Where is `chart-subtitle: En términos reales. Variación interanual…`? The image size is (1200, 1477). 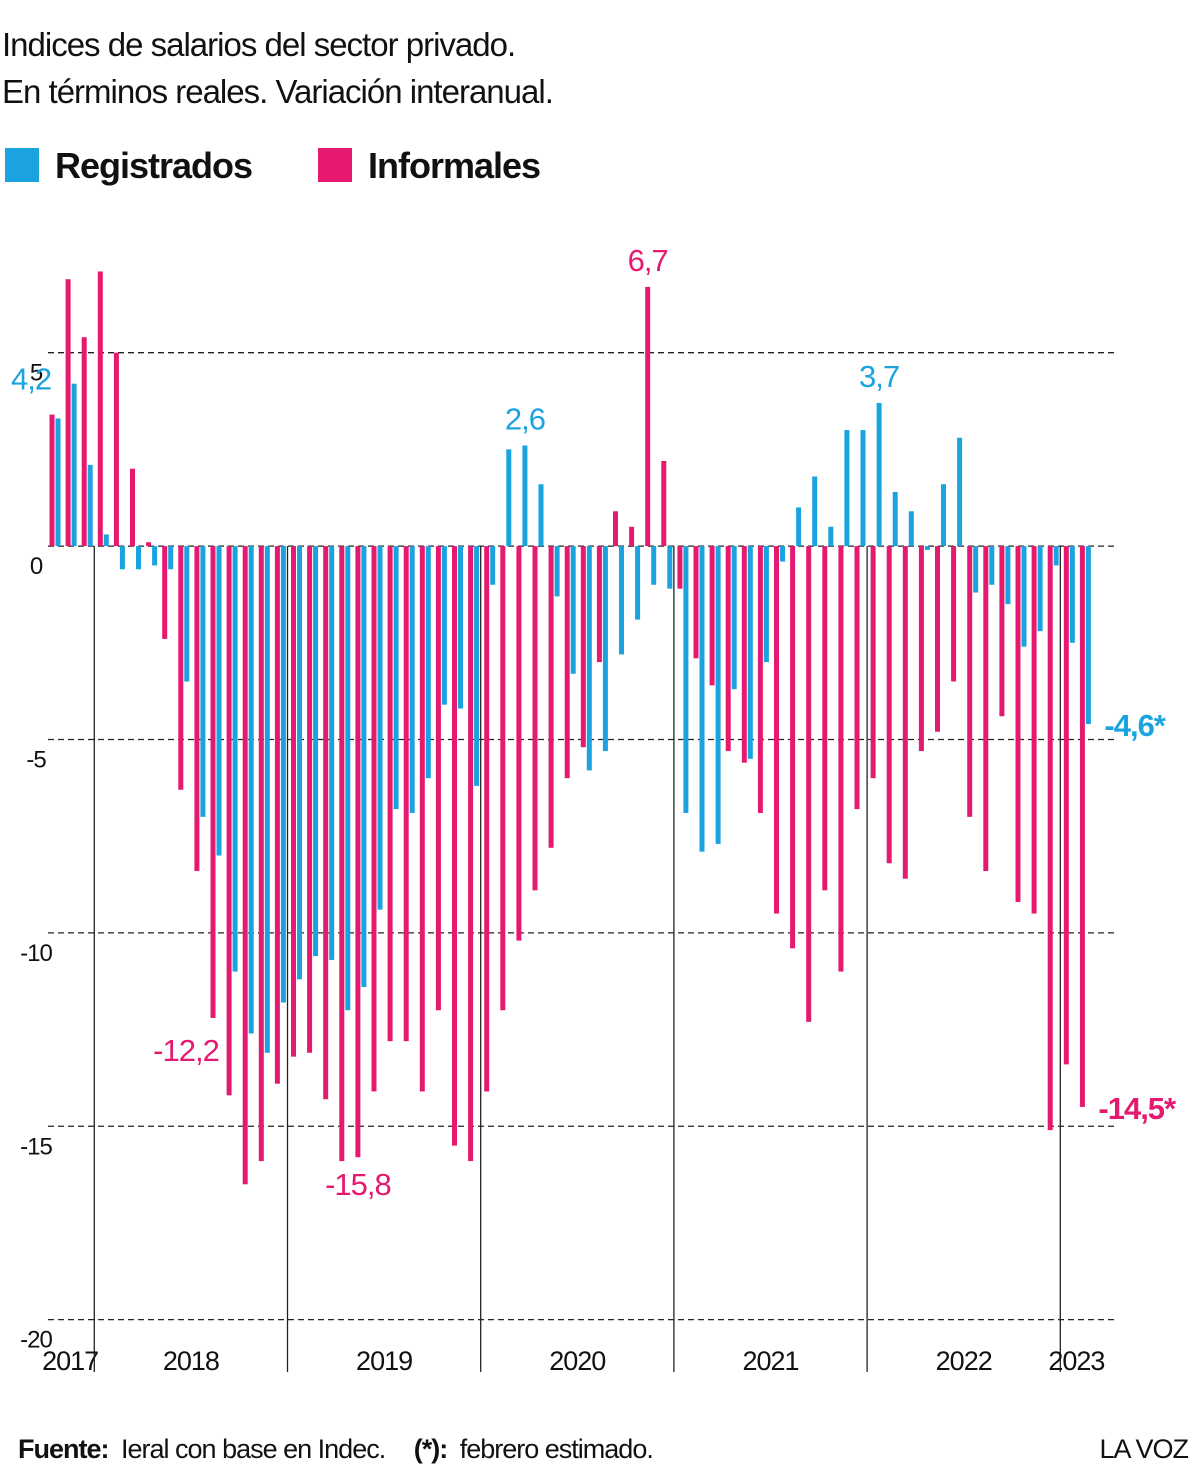 chart-subtitle: En términos reales. Variación interanual… is located at coordinates (277, 91).